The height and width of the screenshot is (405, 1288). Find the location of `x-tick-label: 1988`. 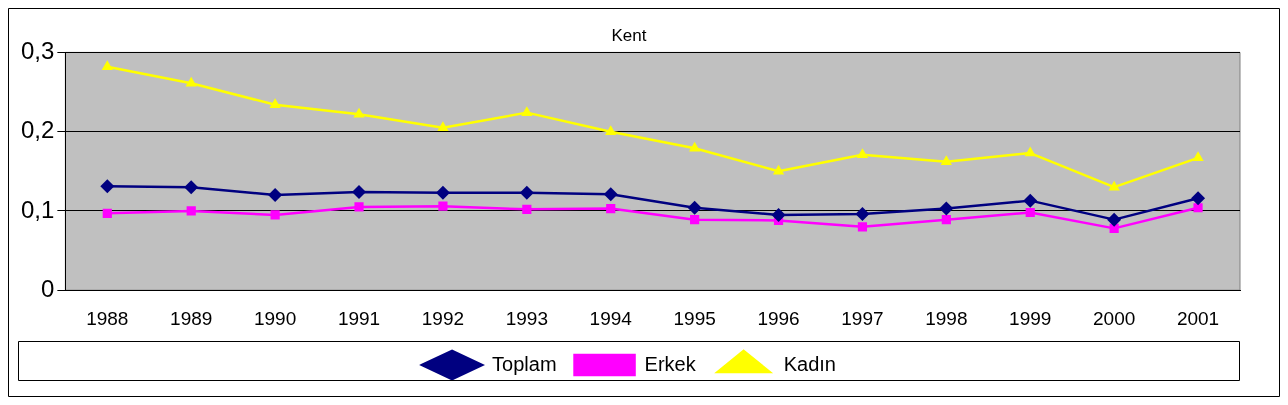

x-tick-label: 1988 is located at coordinates (107, 318).